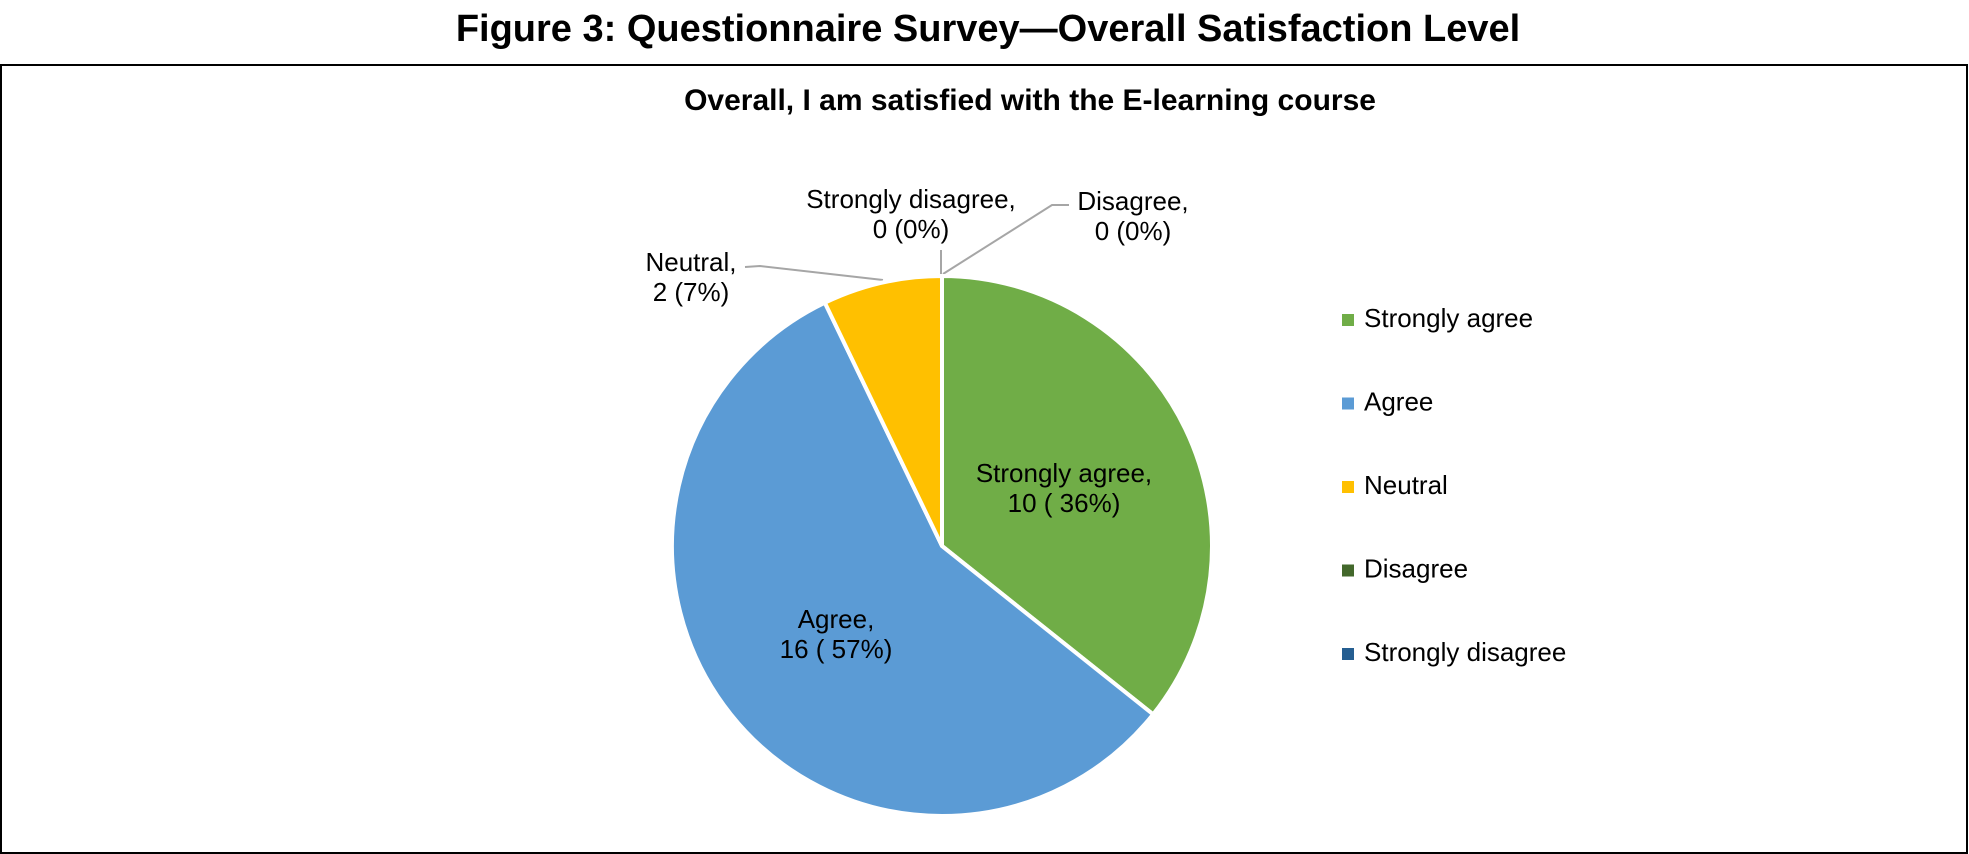  What do you see at coordinates (1132, 216) in the screenshot?
I see `data-label: Disagree, 0 (0%)` at bounding box center [1132, 216].